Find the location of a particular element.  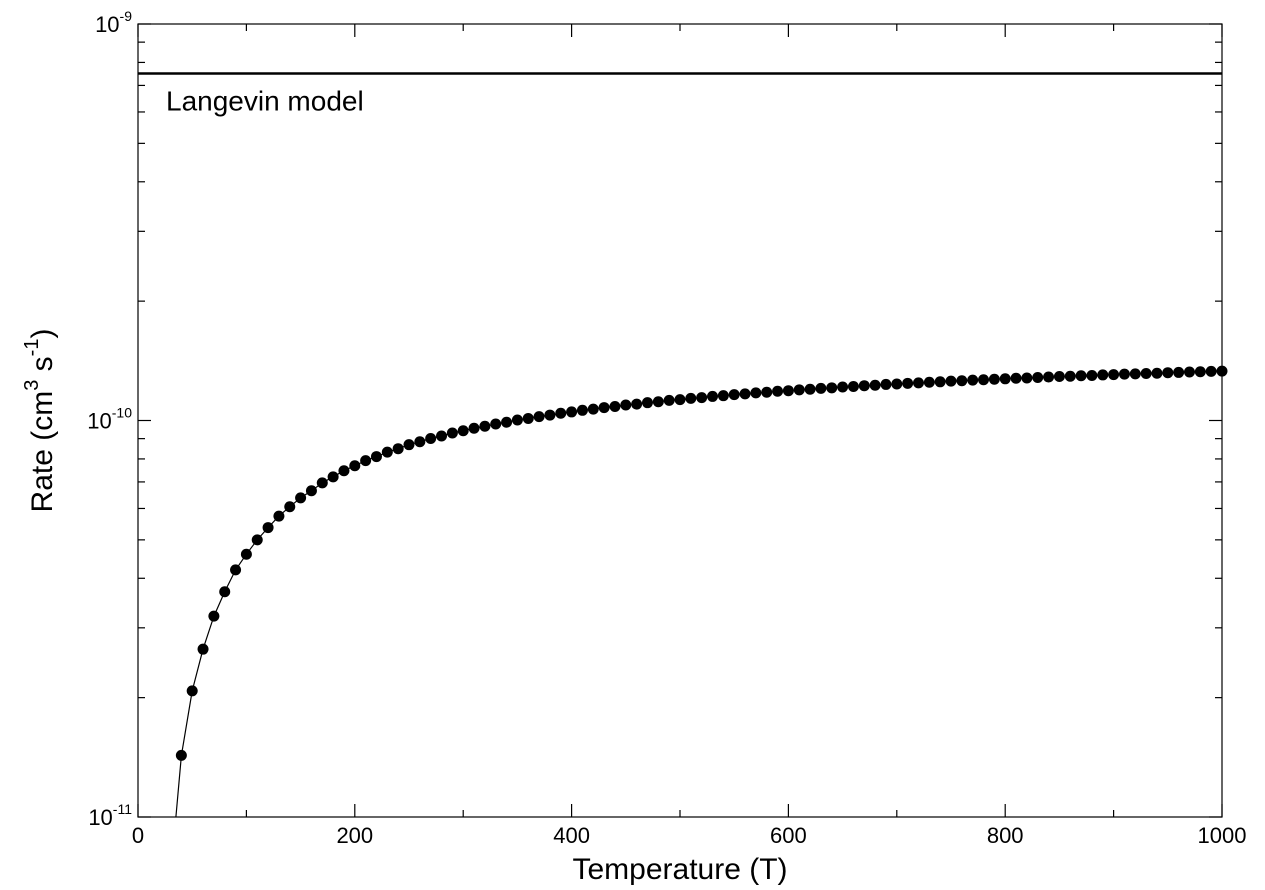

y-axis-title-close: ) is located at coordinates (42, 334).